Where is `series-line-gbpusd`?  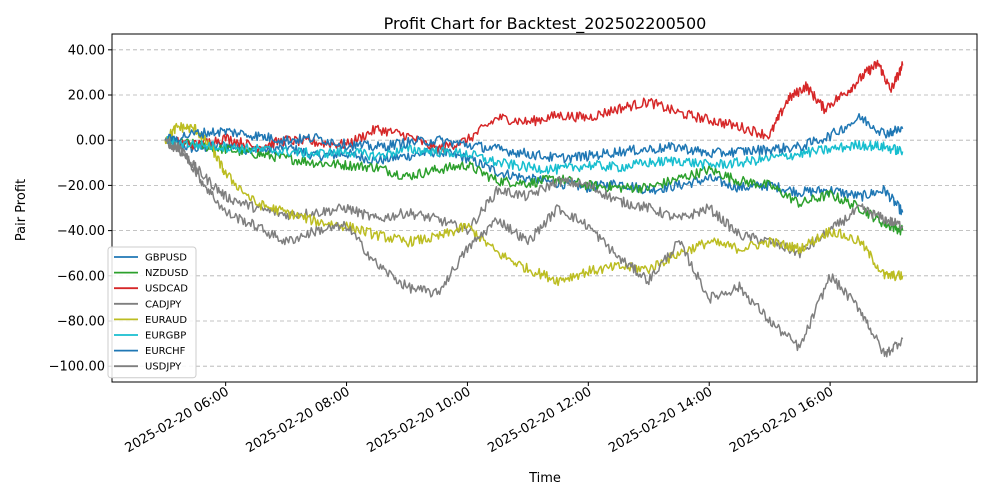 series-line-gbpusd is located at coordinates (534, 175).